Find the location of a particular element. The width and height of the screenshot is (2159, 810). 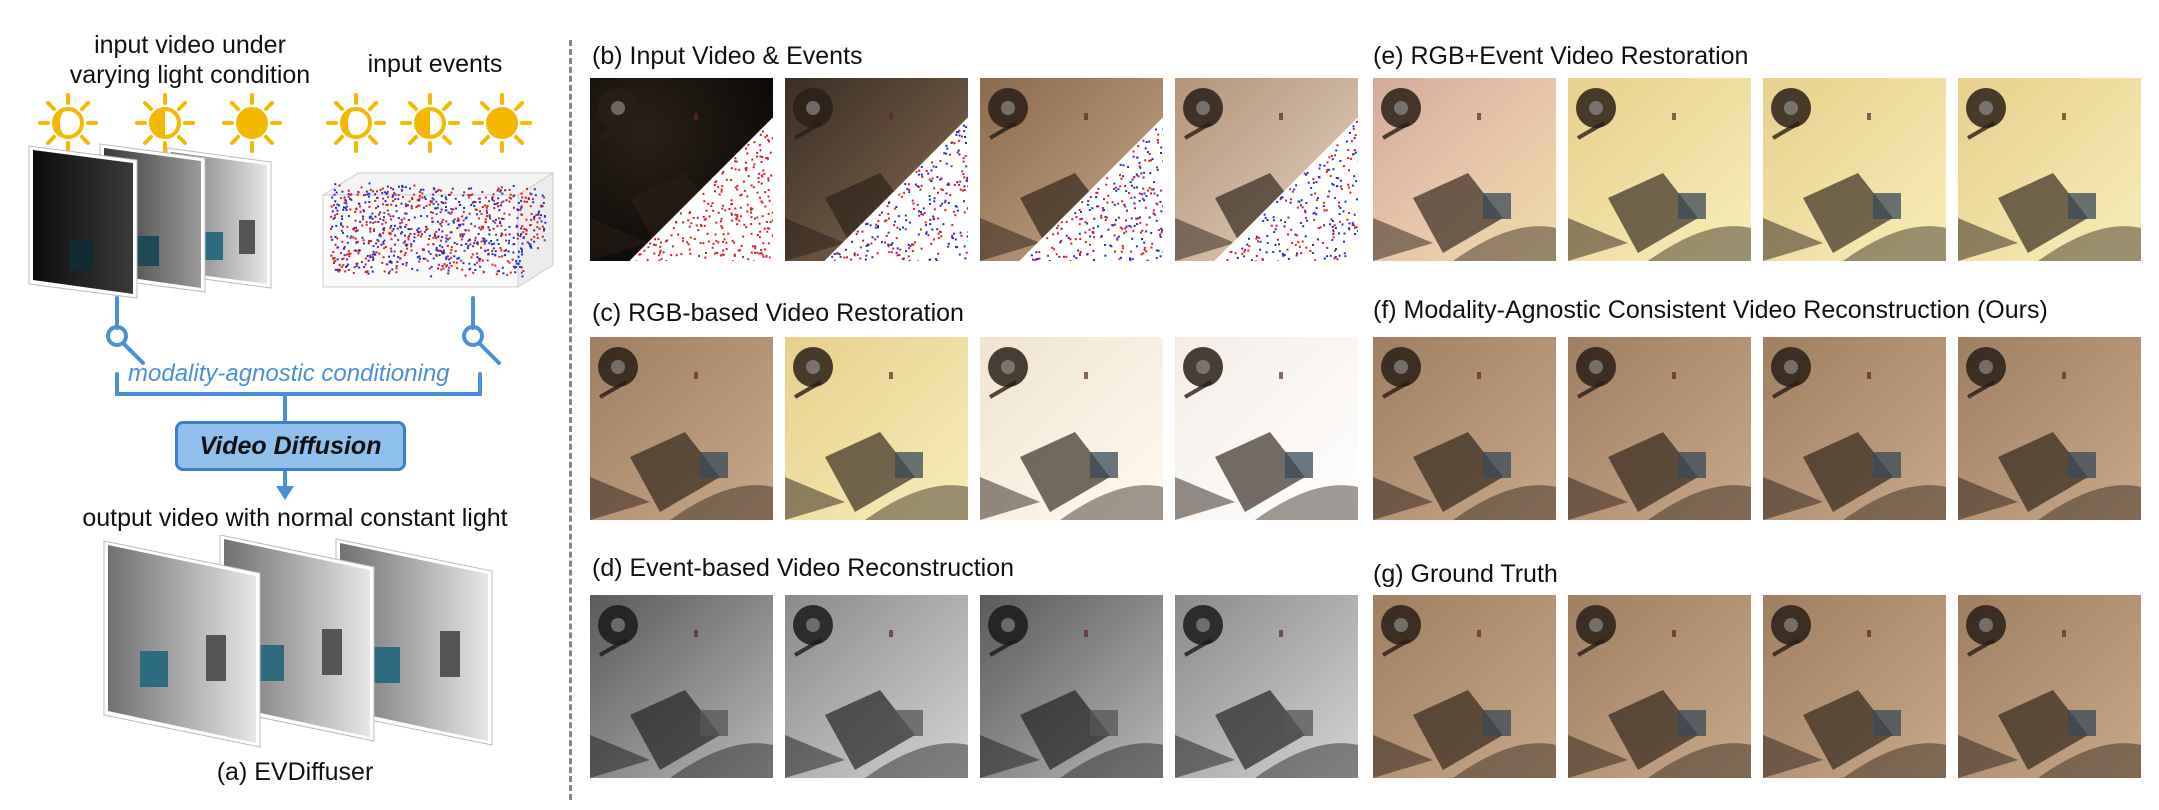

conditioning-label: modality-agnostic conditioning is located at coordinates (289, 373).